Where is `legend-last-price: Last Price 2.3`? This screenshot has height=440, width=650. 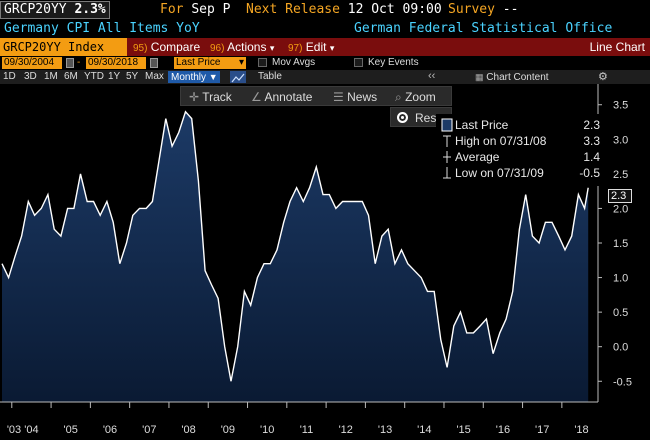
legend-last-price: Last Price 2.3 is located at coordinates (520, 125).